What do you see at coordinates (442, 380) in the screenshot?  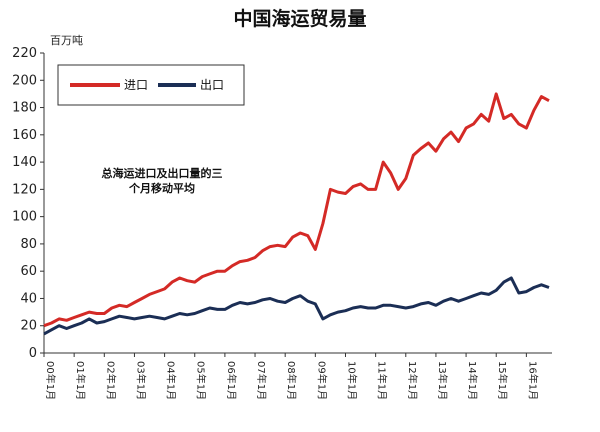 I see `x-tick-label: 13年1月` at bounding box center [442, 380].